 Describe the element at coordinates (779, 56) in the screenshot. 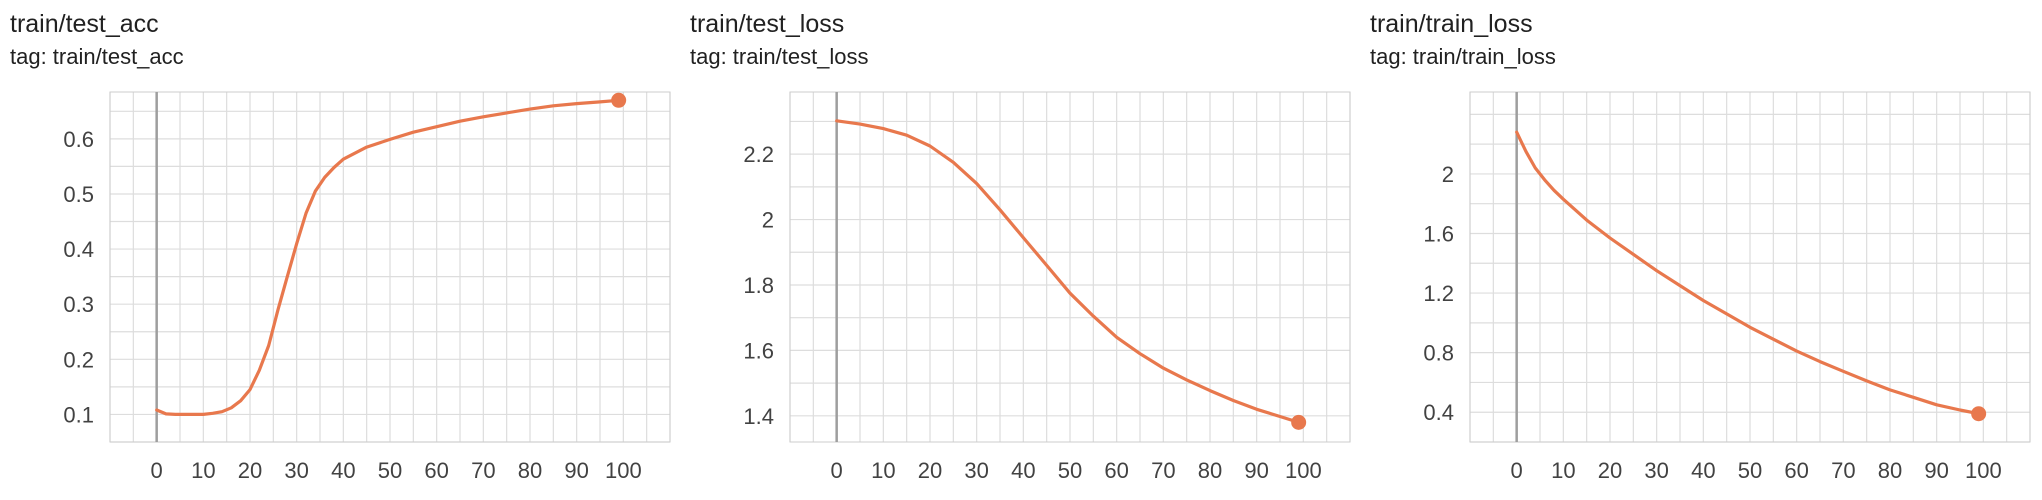

I see `chart-tag-label: tag: train/test_loss` at that location.